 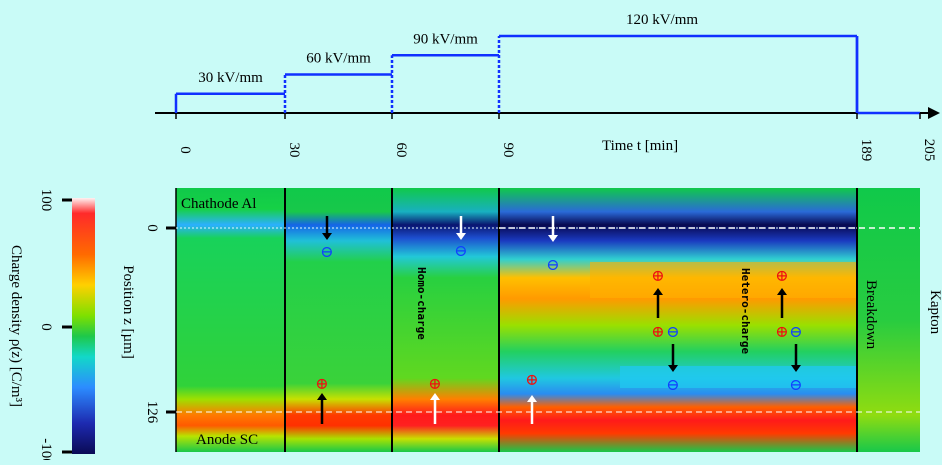 I want to click on negative-charge-2: ⊖, so click(x=460, y=251).